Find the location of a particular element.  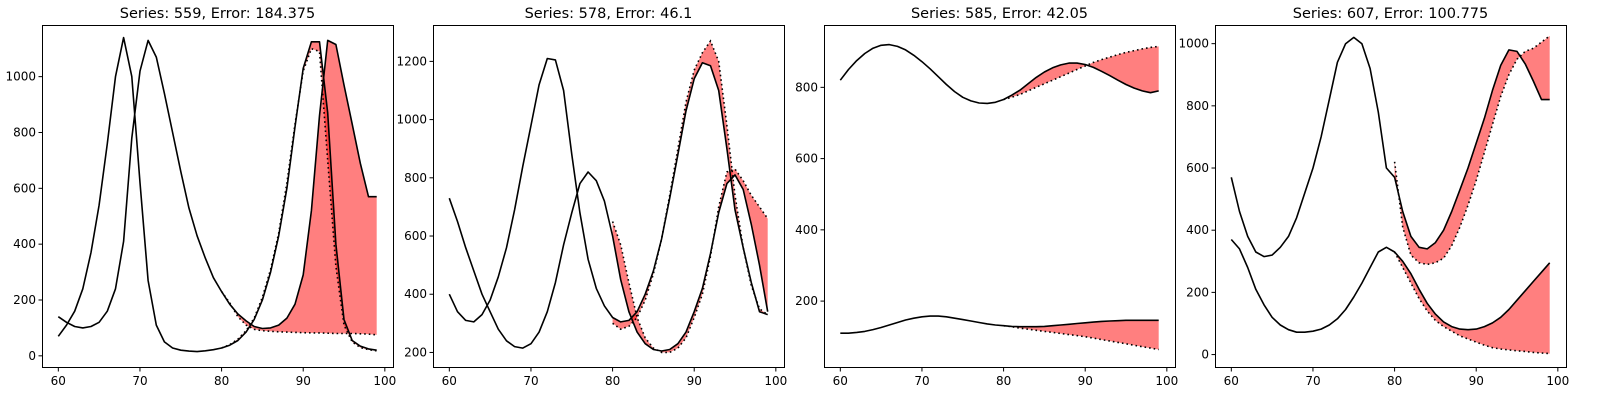

chart-title: Series: 578, Error: 46.1 is located at coordinates (609, 14).